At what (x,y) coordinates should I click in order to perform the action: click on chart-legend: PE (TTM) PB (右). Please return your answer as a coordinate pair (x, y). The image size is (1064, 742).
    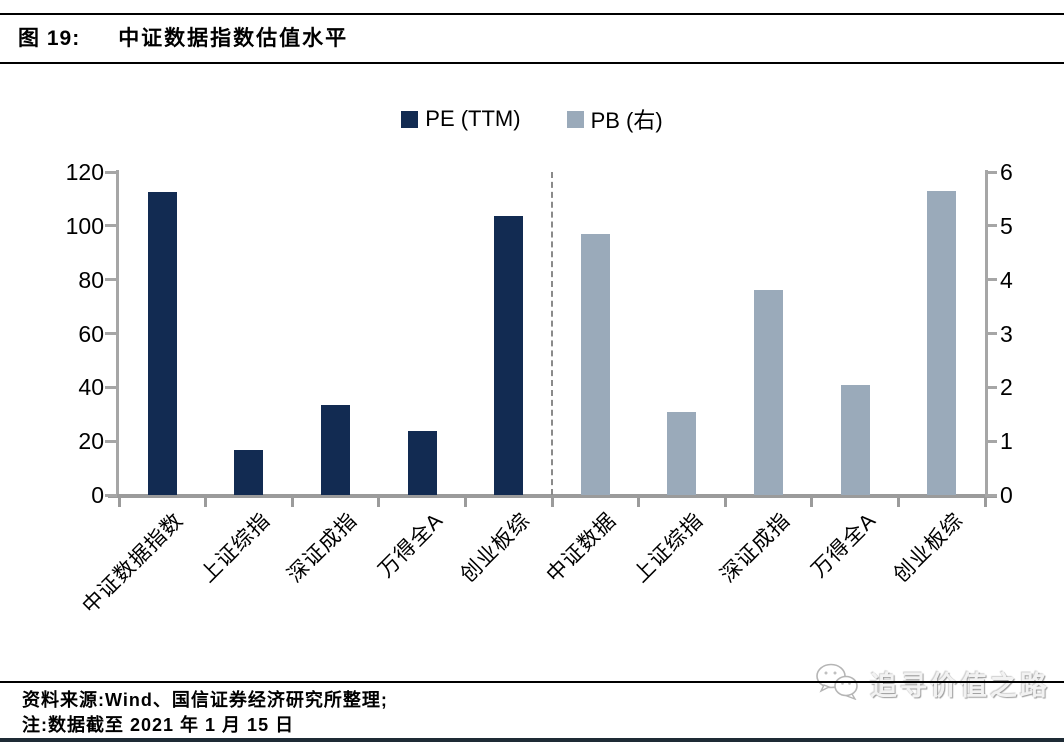
    Looking at the image, I should click on (532, 119).